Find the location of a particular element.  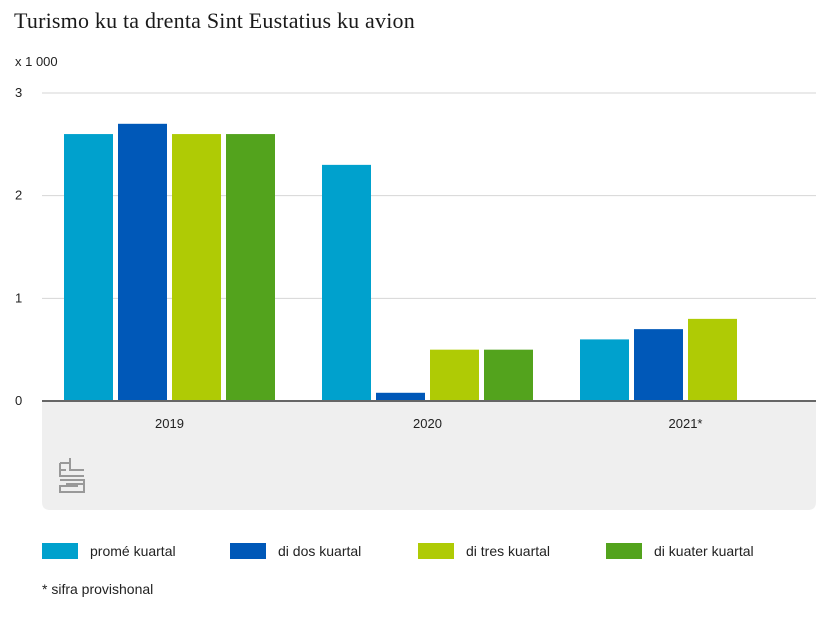

y-tick-label: 3 is located at coordinates (18, 92).